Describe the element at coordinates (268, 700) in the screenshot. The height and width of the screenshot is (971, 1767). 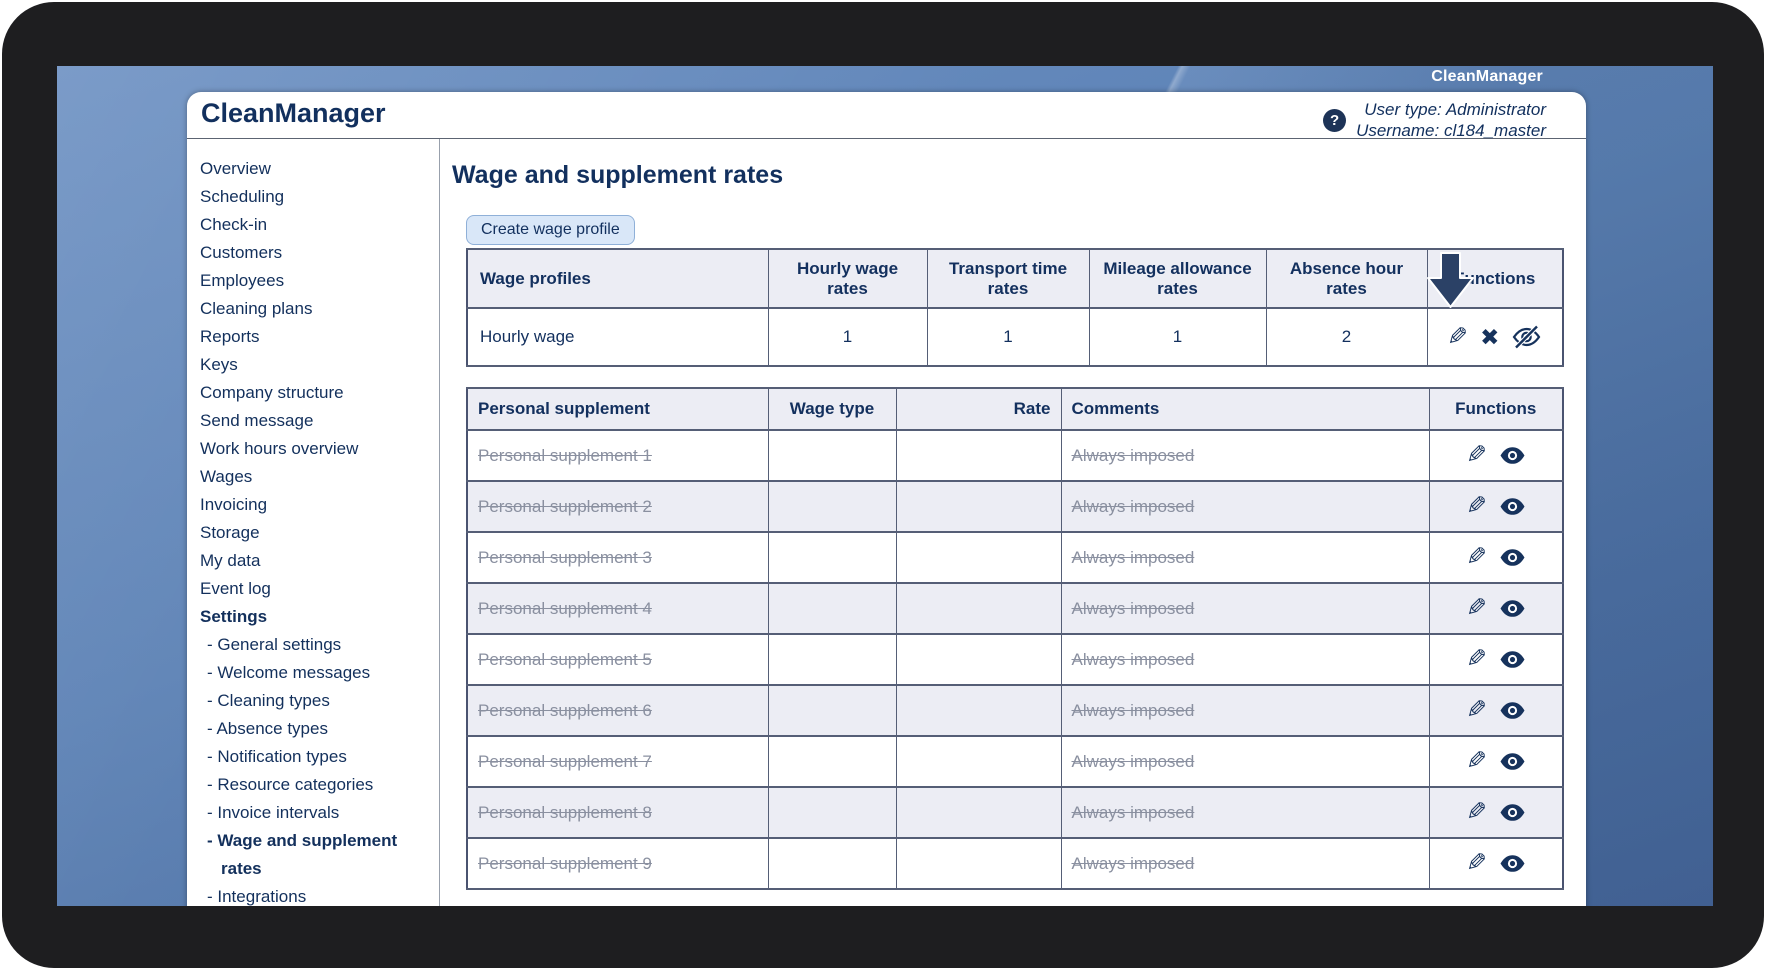
I see `sidebar-item-cleaning-types: - Cleaning types` at that location.